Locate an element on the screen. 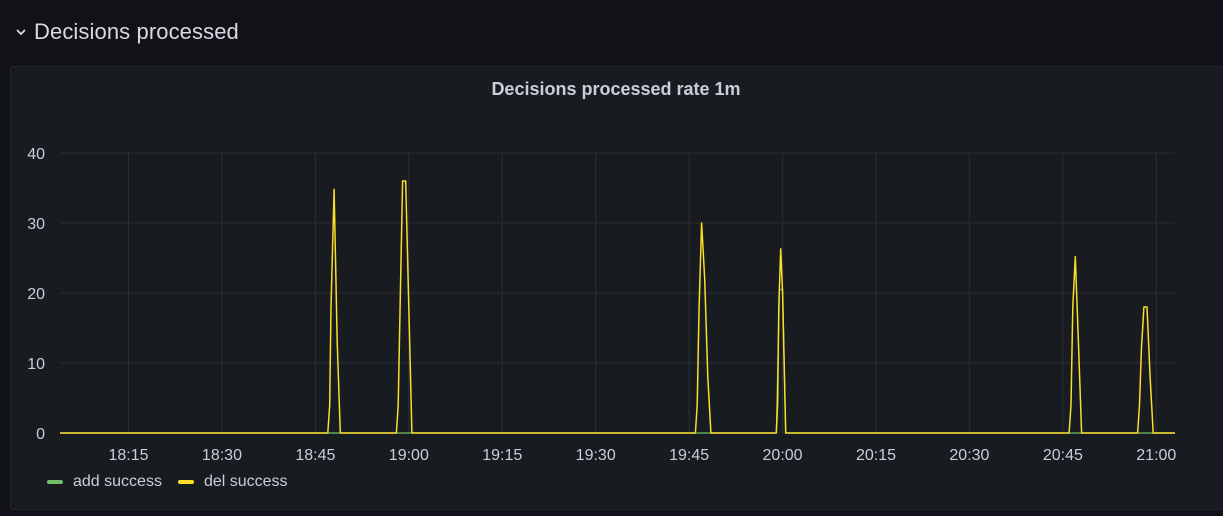 This screenshot has height=516, width=1223. y-tick-label: 10 is located at coordinates (36, 364).